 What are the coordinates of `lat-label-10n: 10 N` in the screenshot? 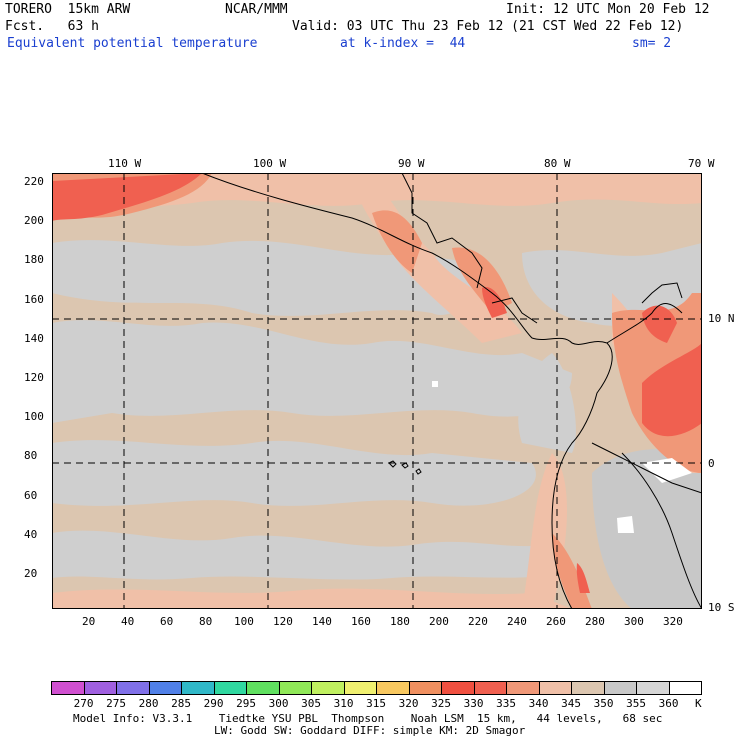 It's located at (721, 318).